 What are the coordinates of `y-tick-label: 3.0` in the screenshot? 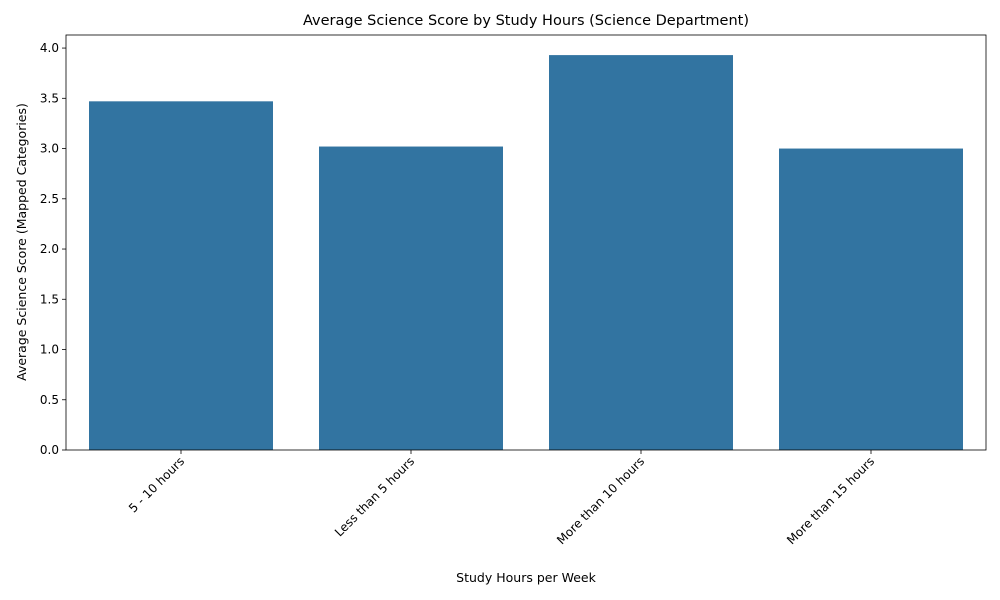 It's located at (49, 149).